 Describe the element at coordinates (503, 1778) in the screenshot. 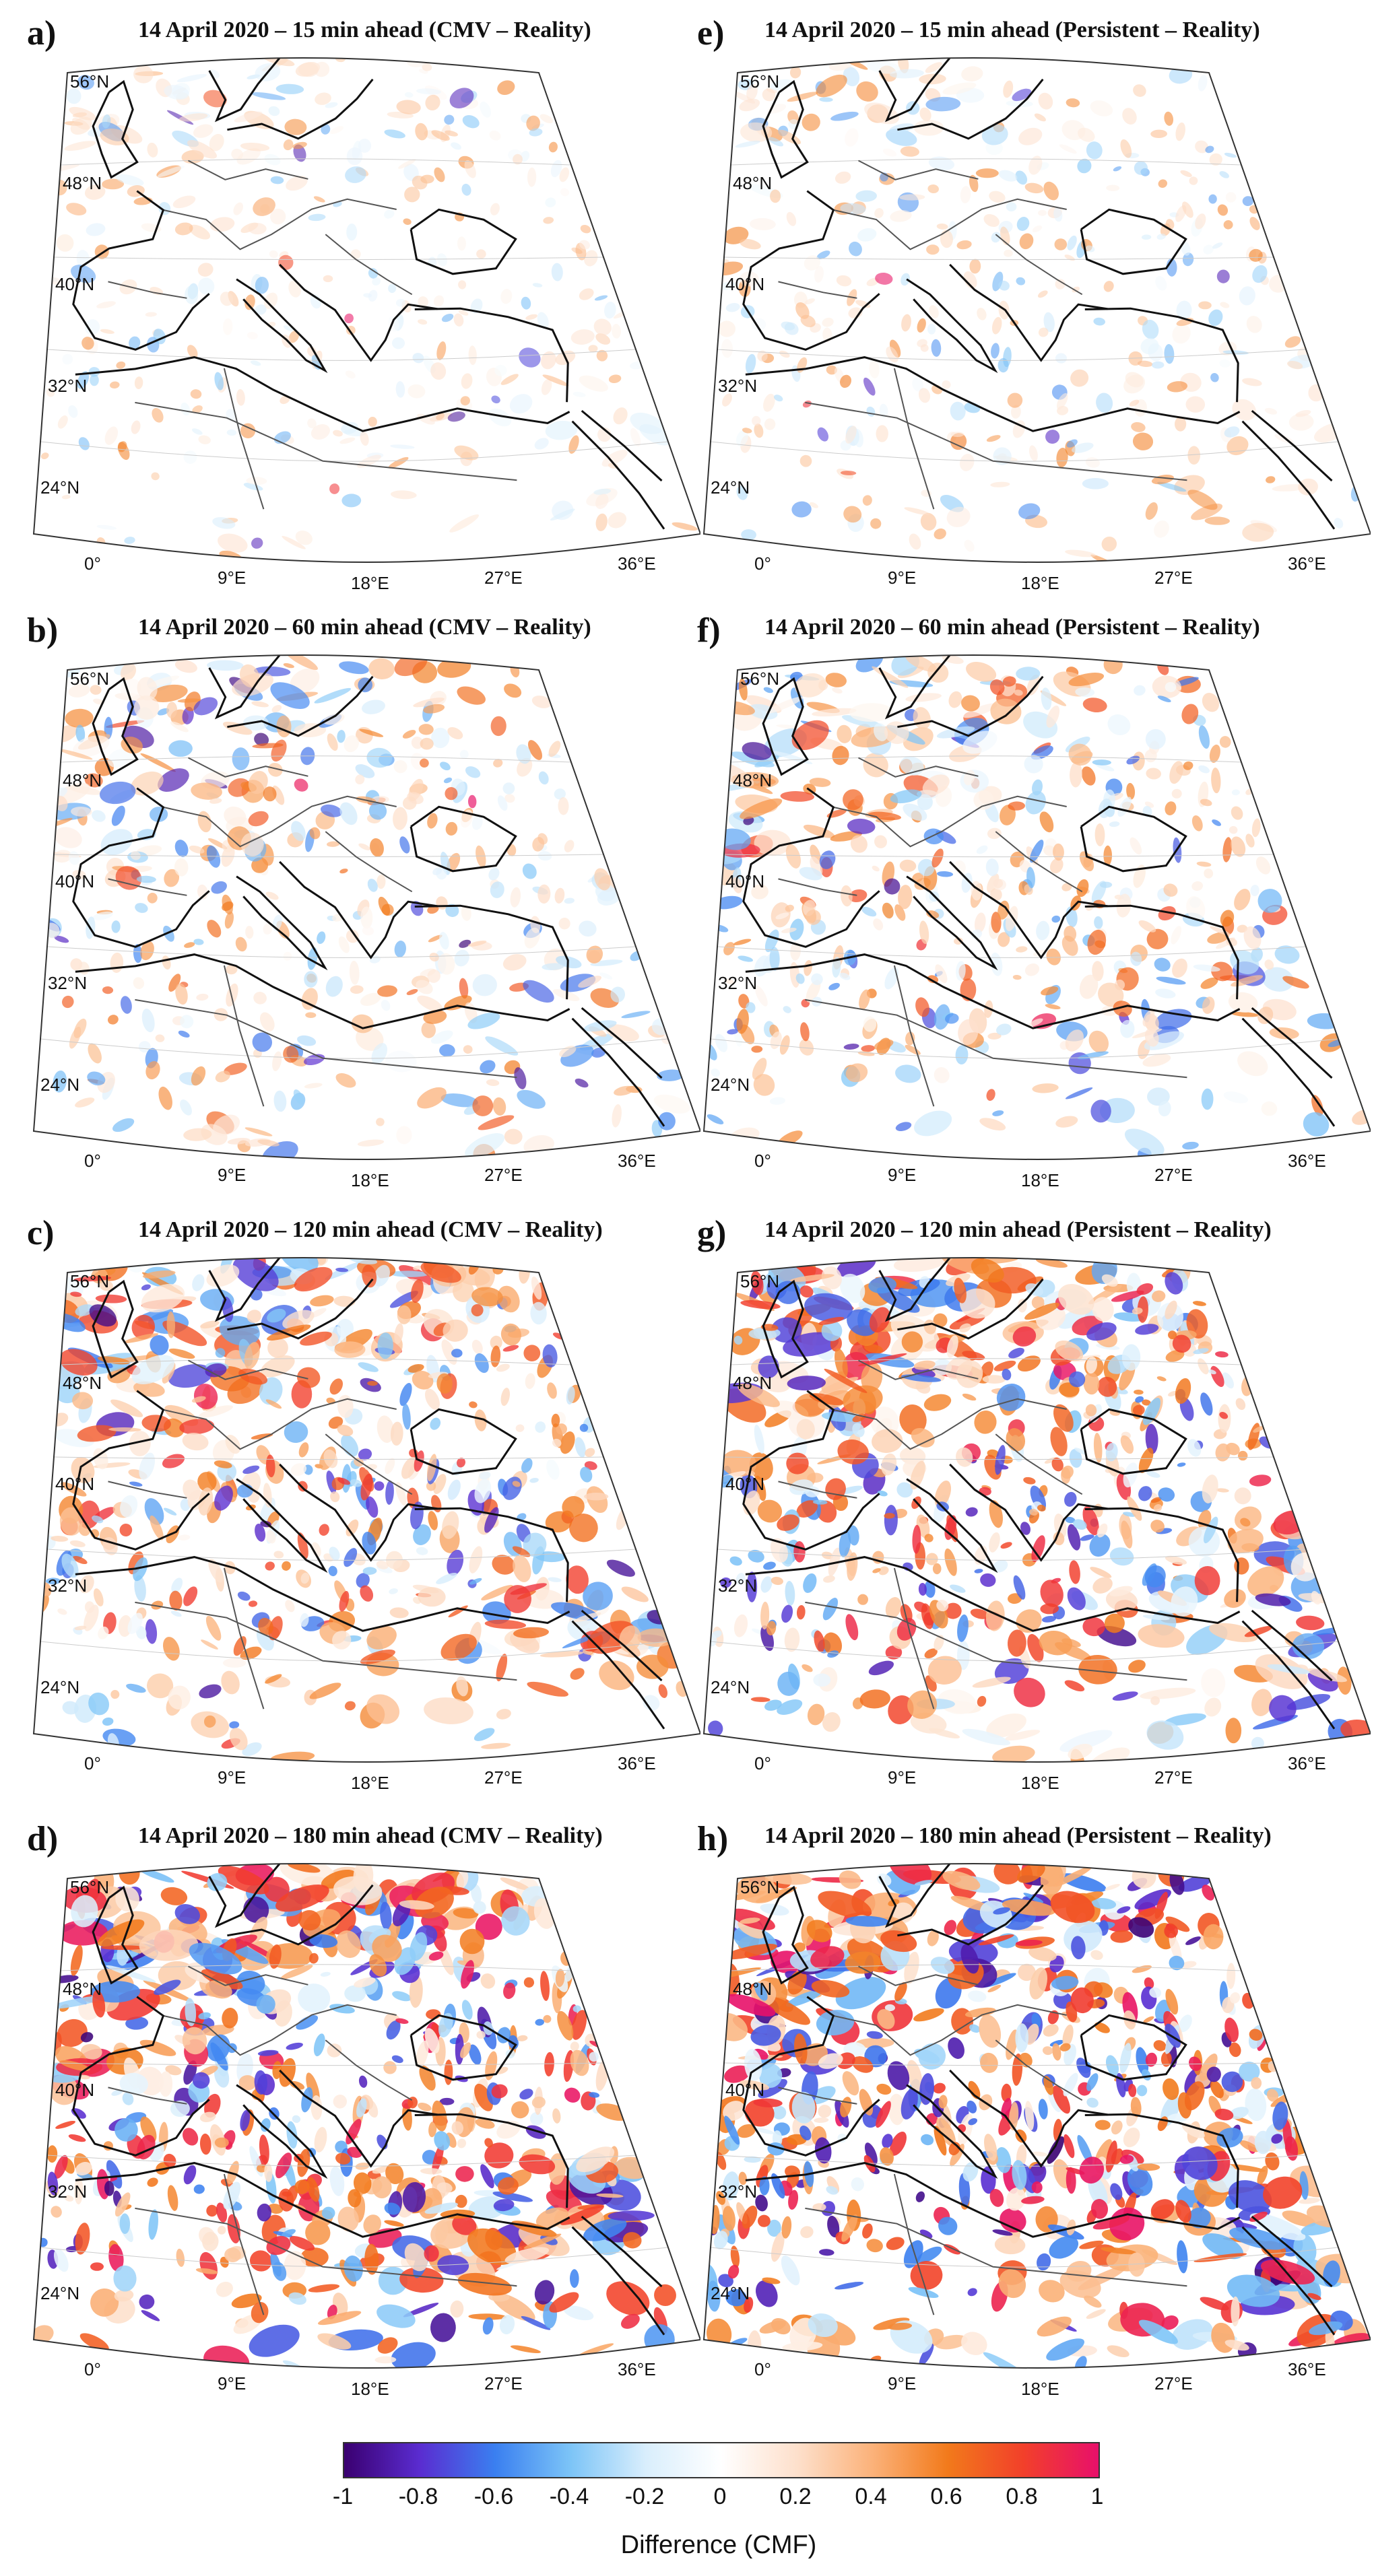

I see `longitude-label: 27°E` at that location.